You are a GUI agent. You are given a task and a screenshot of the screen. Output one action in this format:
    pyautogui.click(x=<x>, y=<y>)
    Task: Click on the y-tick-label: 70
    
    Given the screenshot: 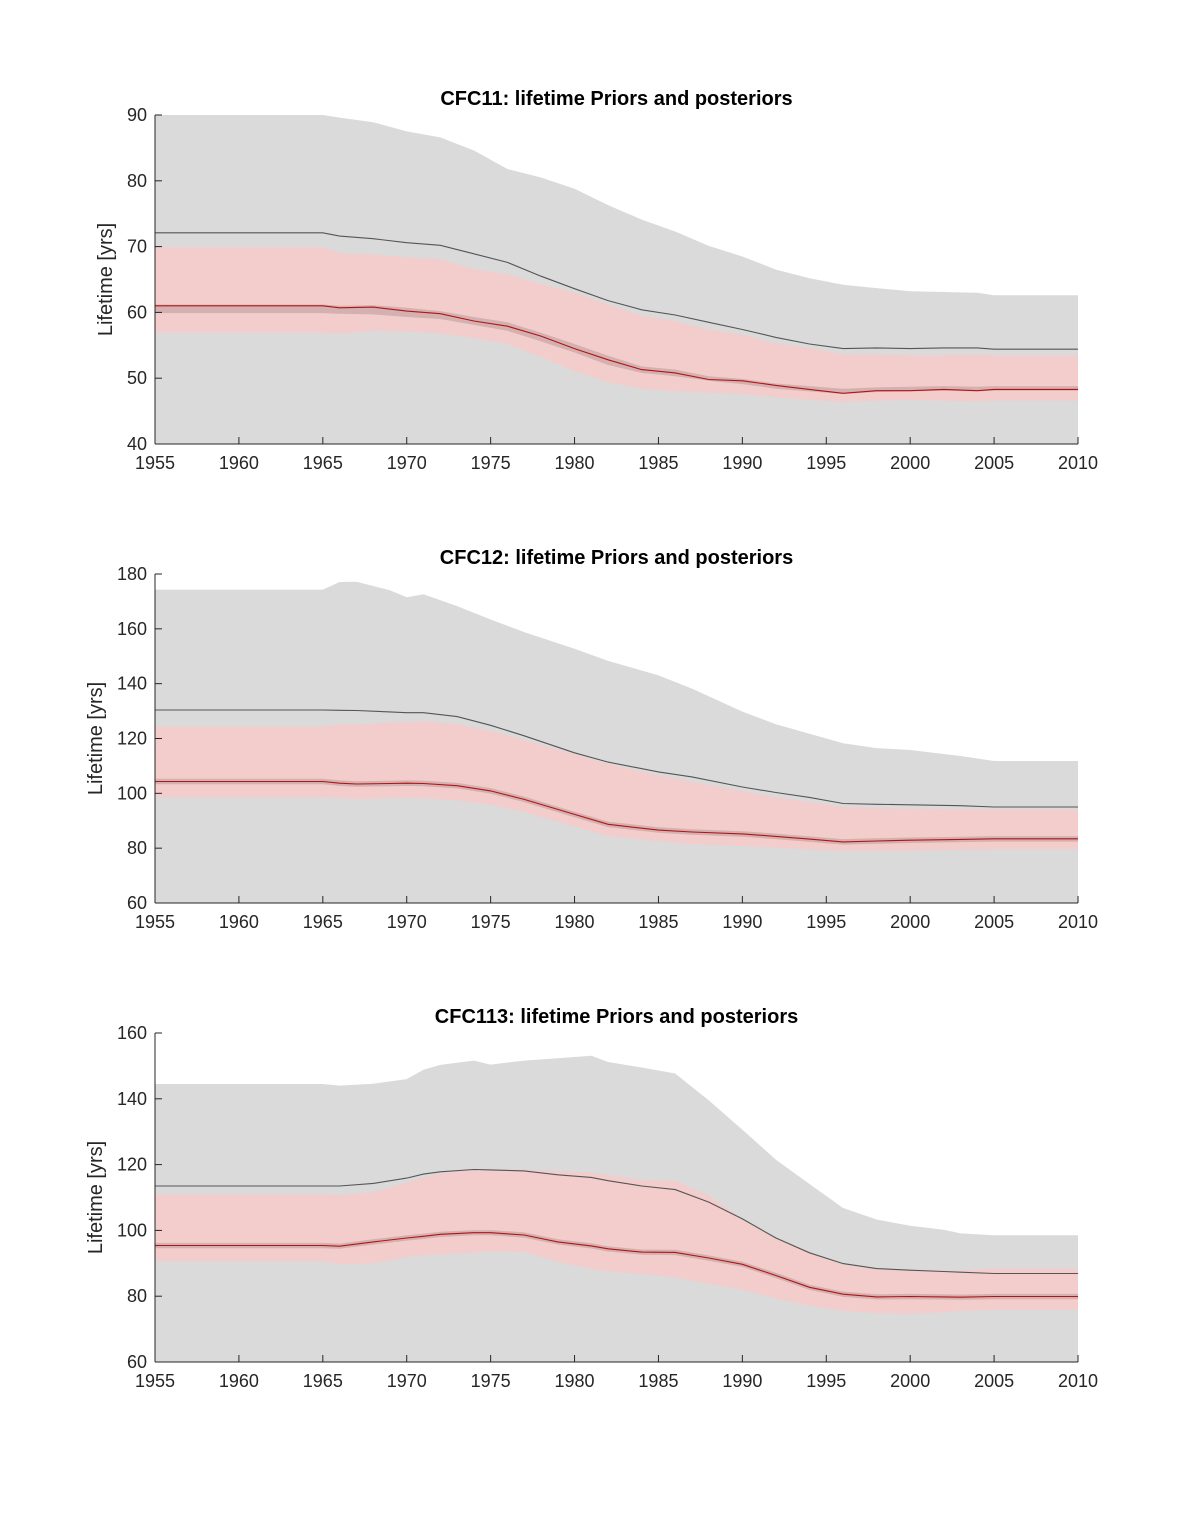 What is the action you would take?
    pyautogui.click(x=137, y=247)
    